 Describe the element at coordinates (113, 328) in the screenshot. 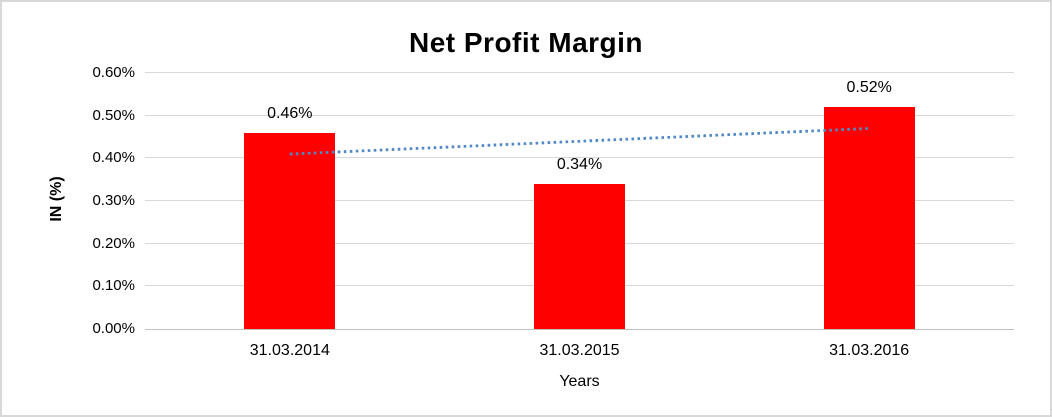

I see `y-tick-label: 0.00%` at that location.